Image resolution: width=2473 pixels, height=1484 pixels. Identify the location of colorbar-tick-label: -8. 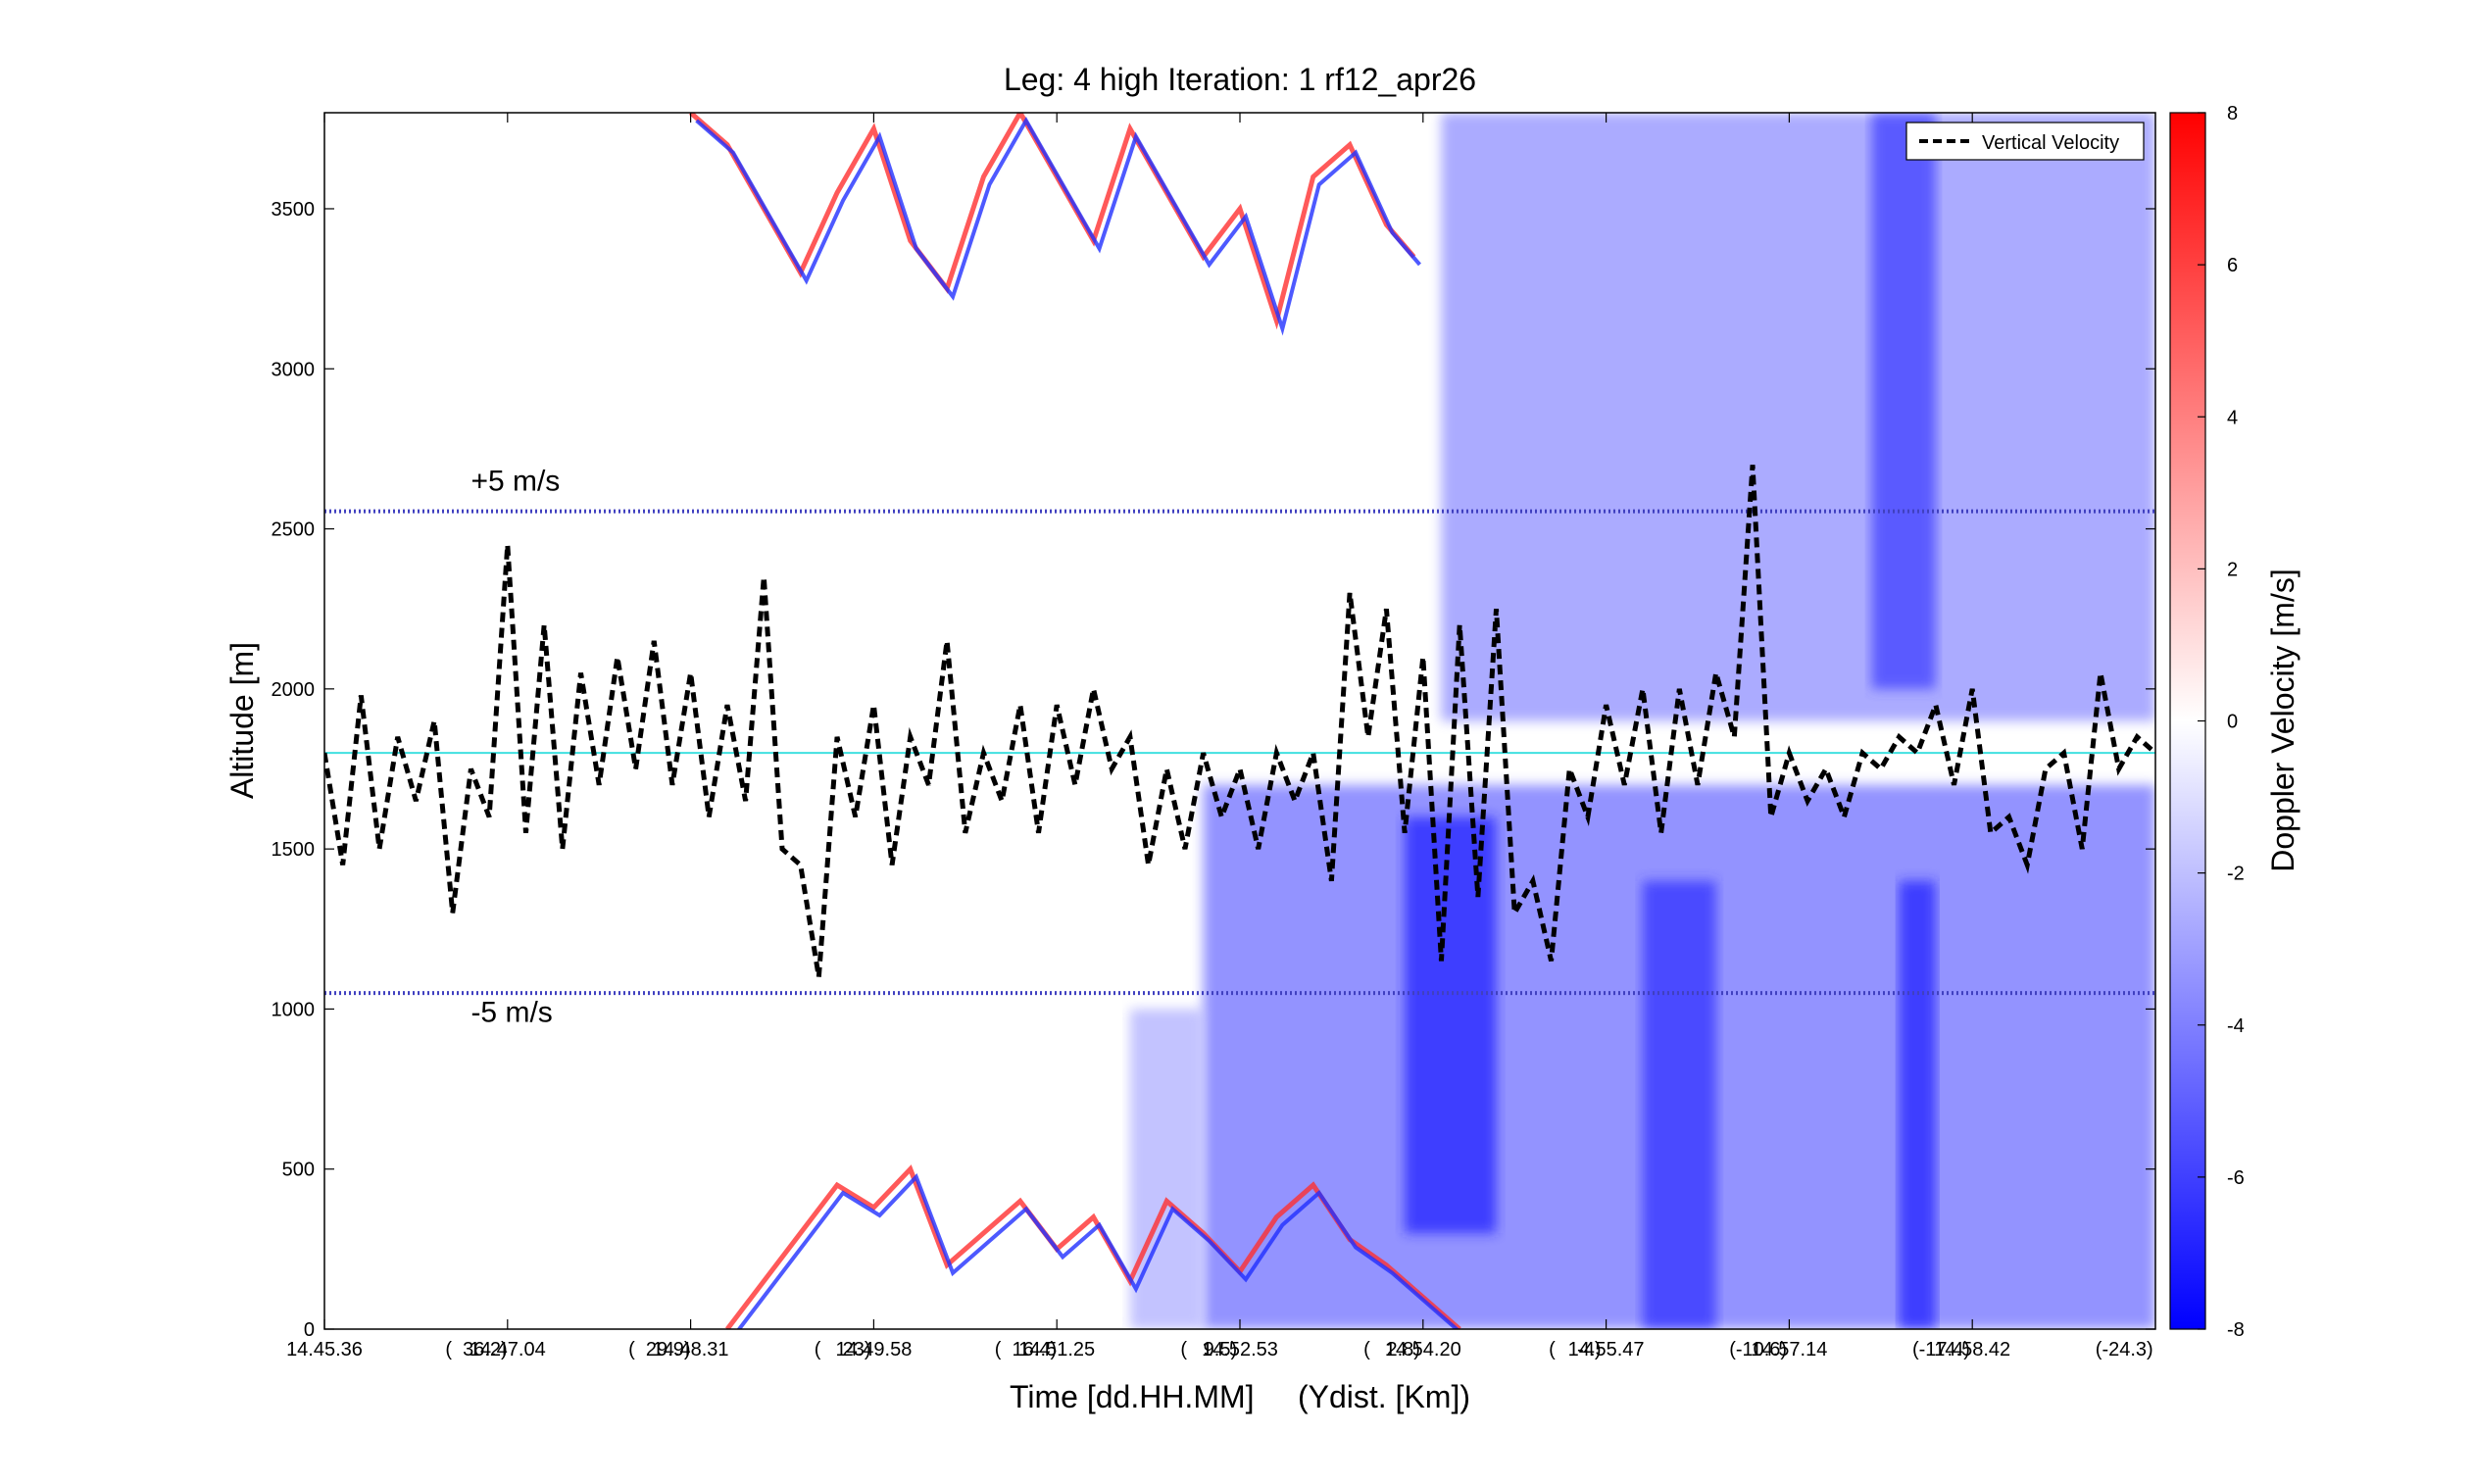
(2236, 1330).